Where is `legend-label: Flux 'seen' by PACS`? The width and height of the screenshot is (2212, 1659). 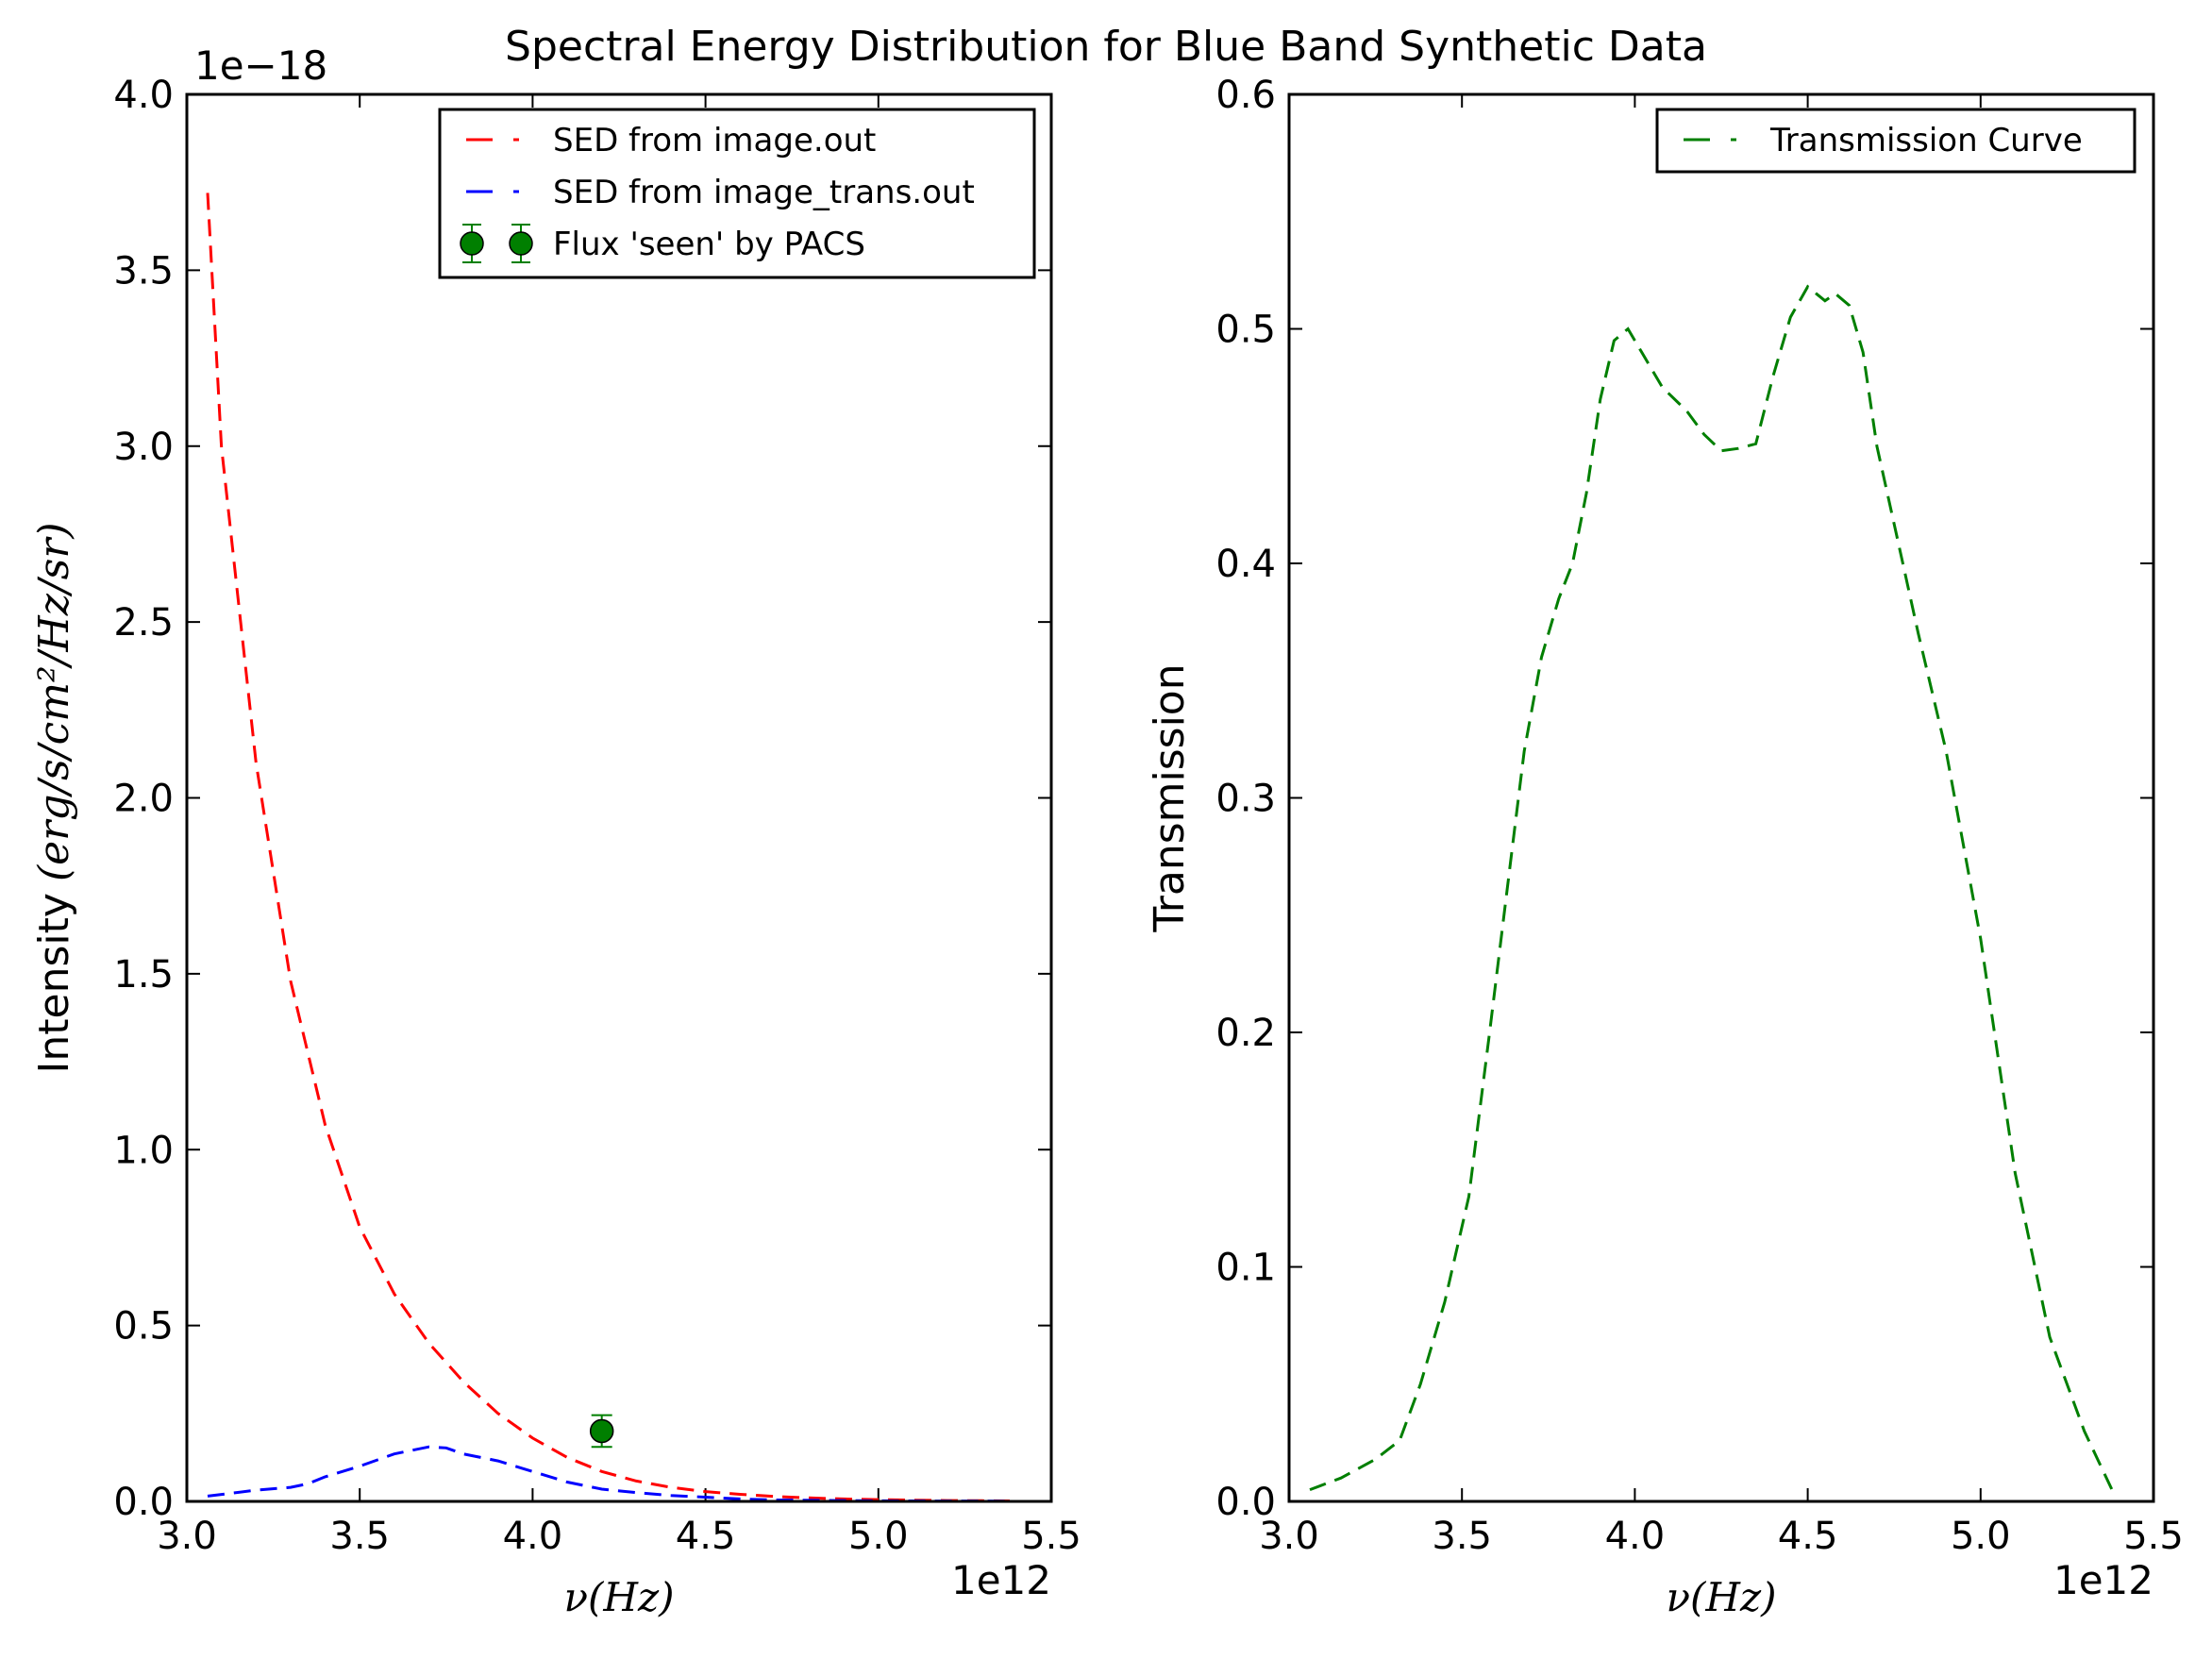 legend-label: Flux 'seen' by PACS is located at coordinates (709, 245).